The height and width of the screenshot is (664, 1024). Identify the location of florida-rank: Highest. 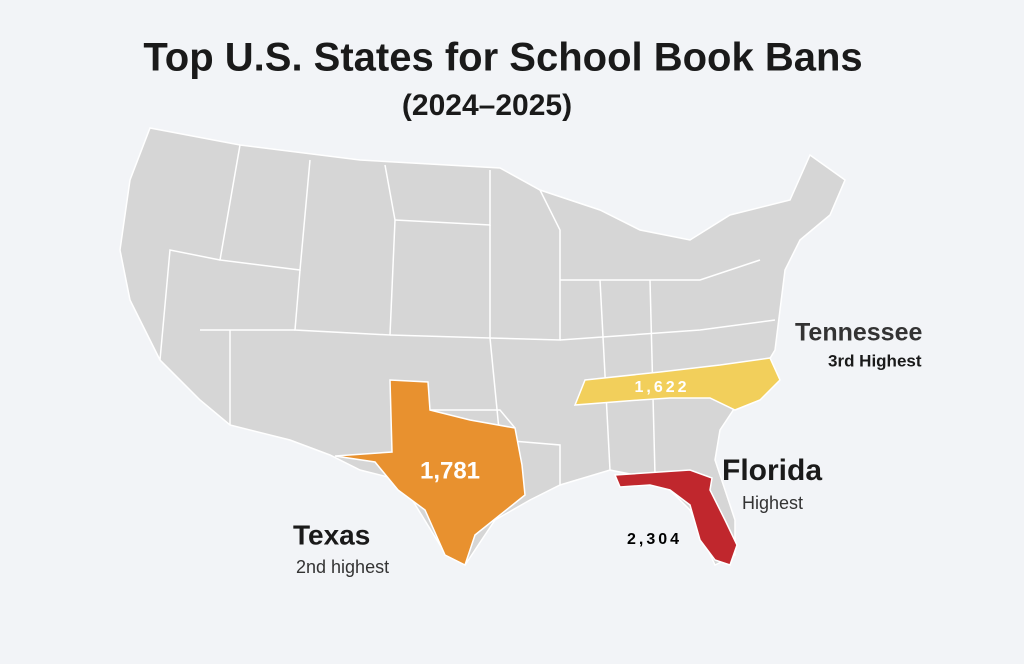
(772, 503).